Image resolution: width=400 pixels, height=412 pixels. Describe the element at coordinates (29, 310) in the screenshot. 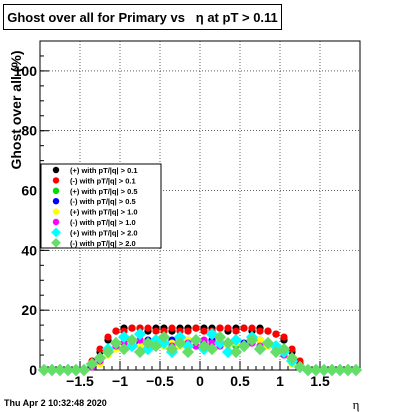

I see `y-tick-label: 20` at that location.